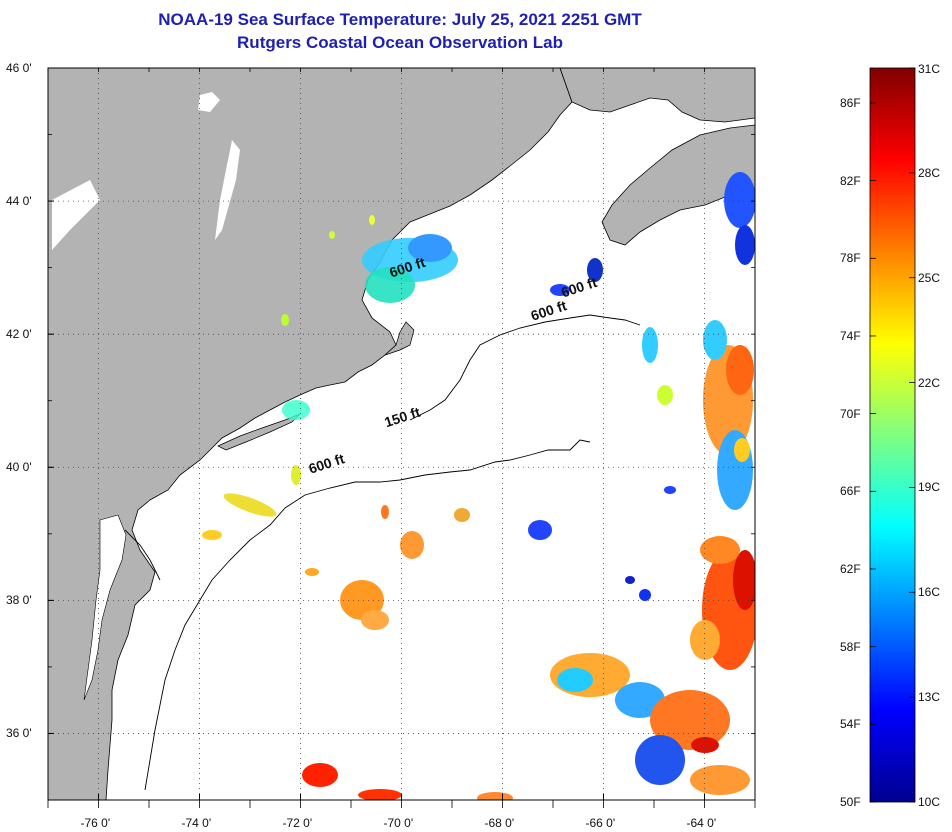 This screenshot has width=952, height=832. Describe the element at coordinates (95, 823) in the screenshot. I see `lon-tick-label: -76 0'` at that location.